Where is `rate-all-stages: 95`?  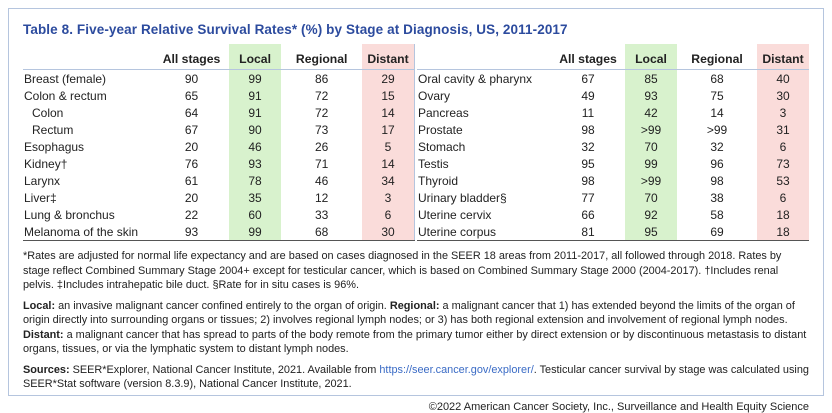
rate-all-stages: 95 is located at coordinates (588, 163).